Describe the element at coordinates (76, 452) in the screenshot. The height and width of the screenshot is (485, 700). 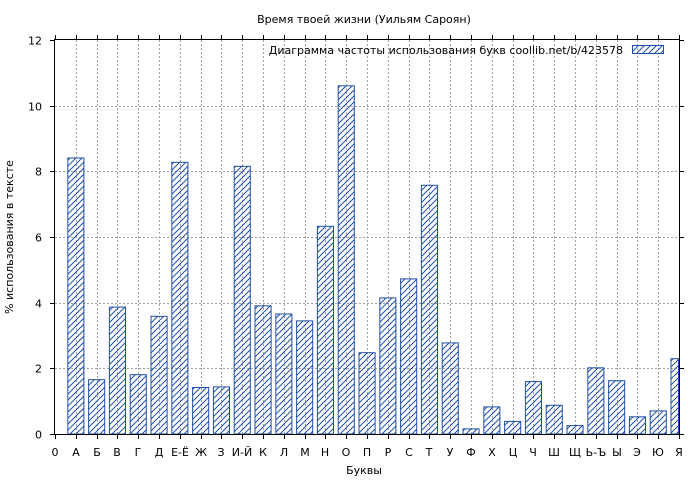
I see `x-tick-label: А` at that location.